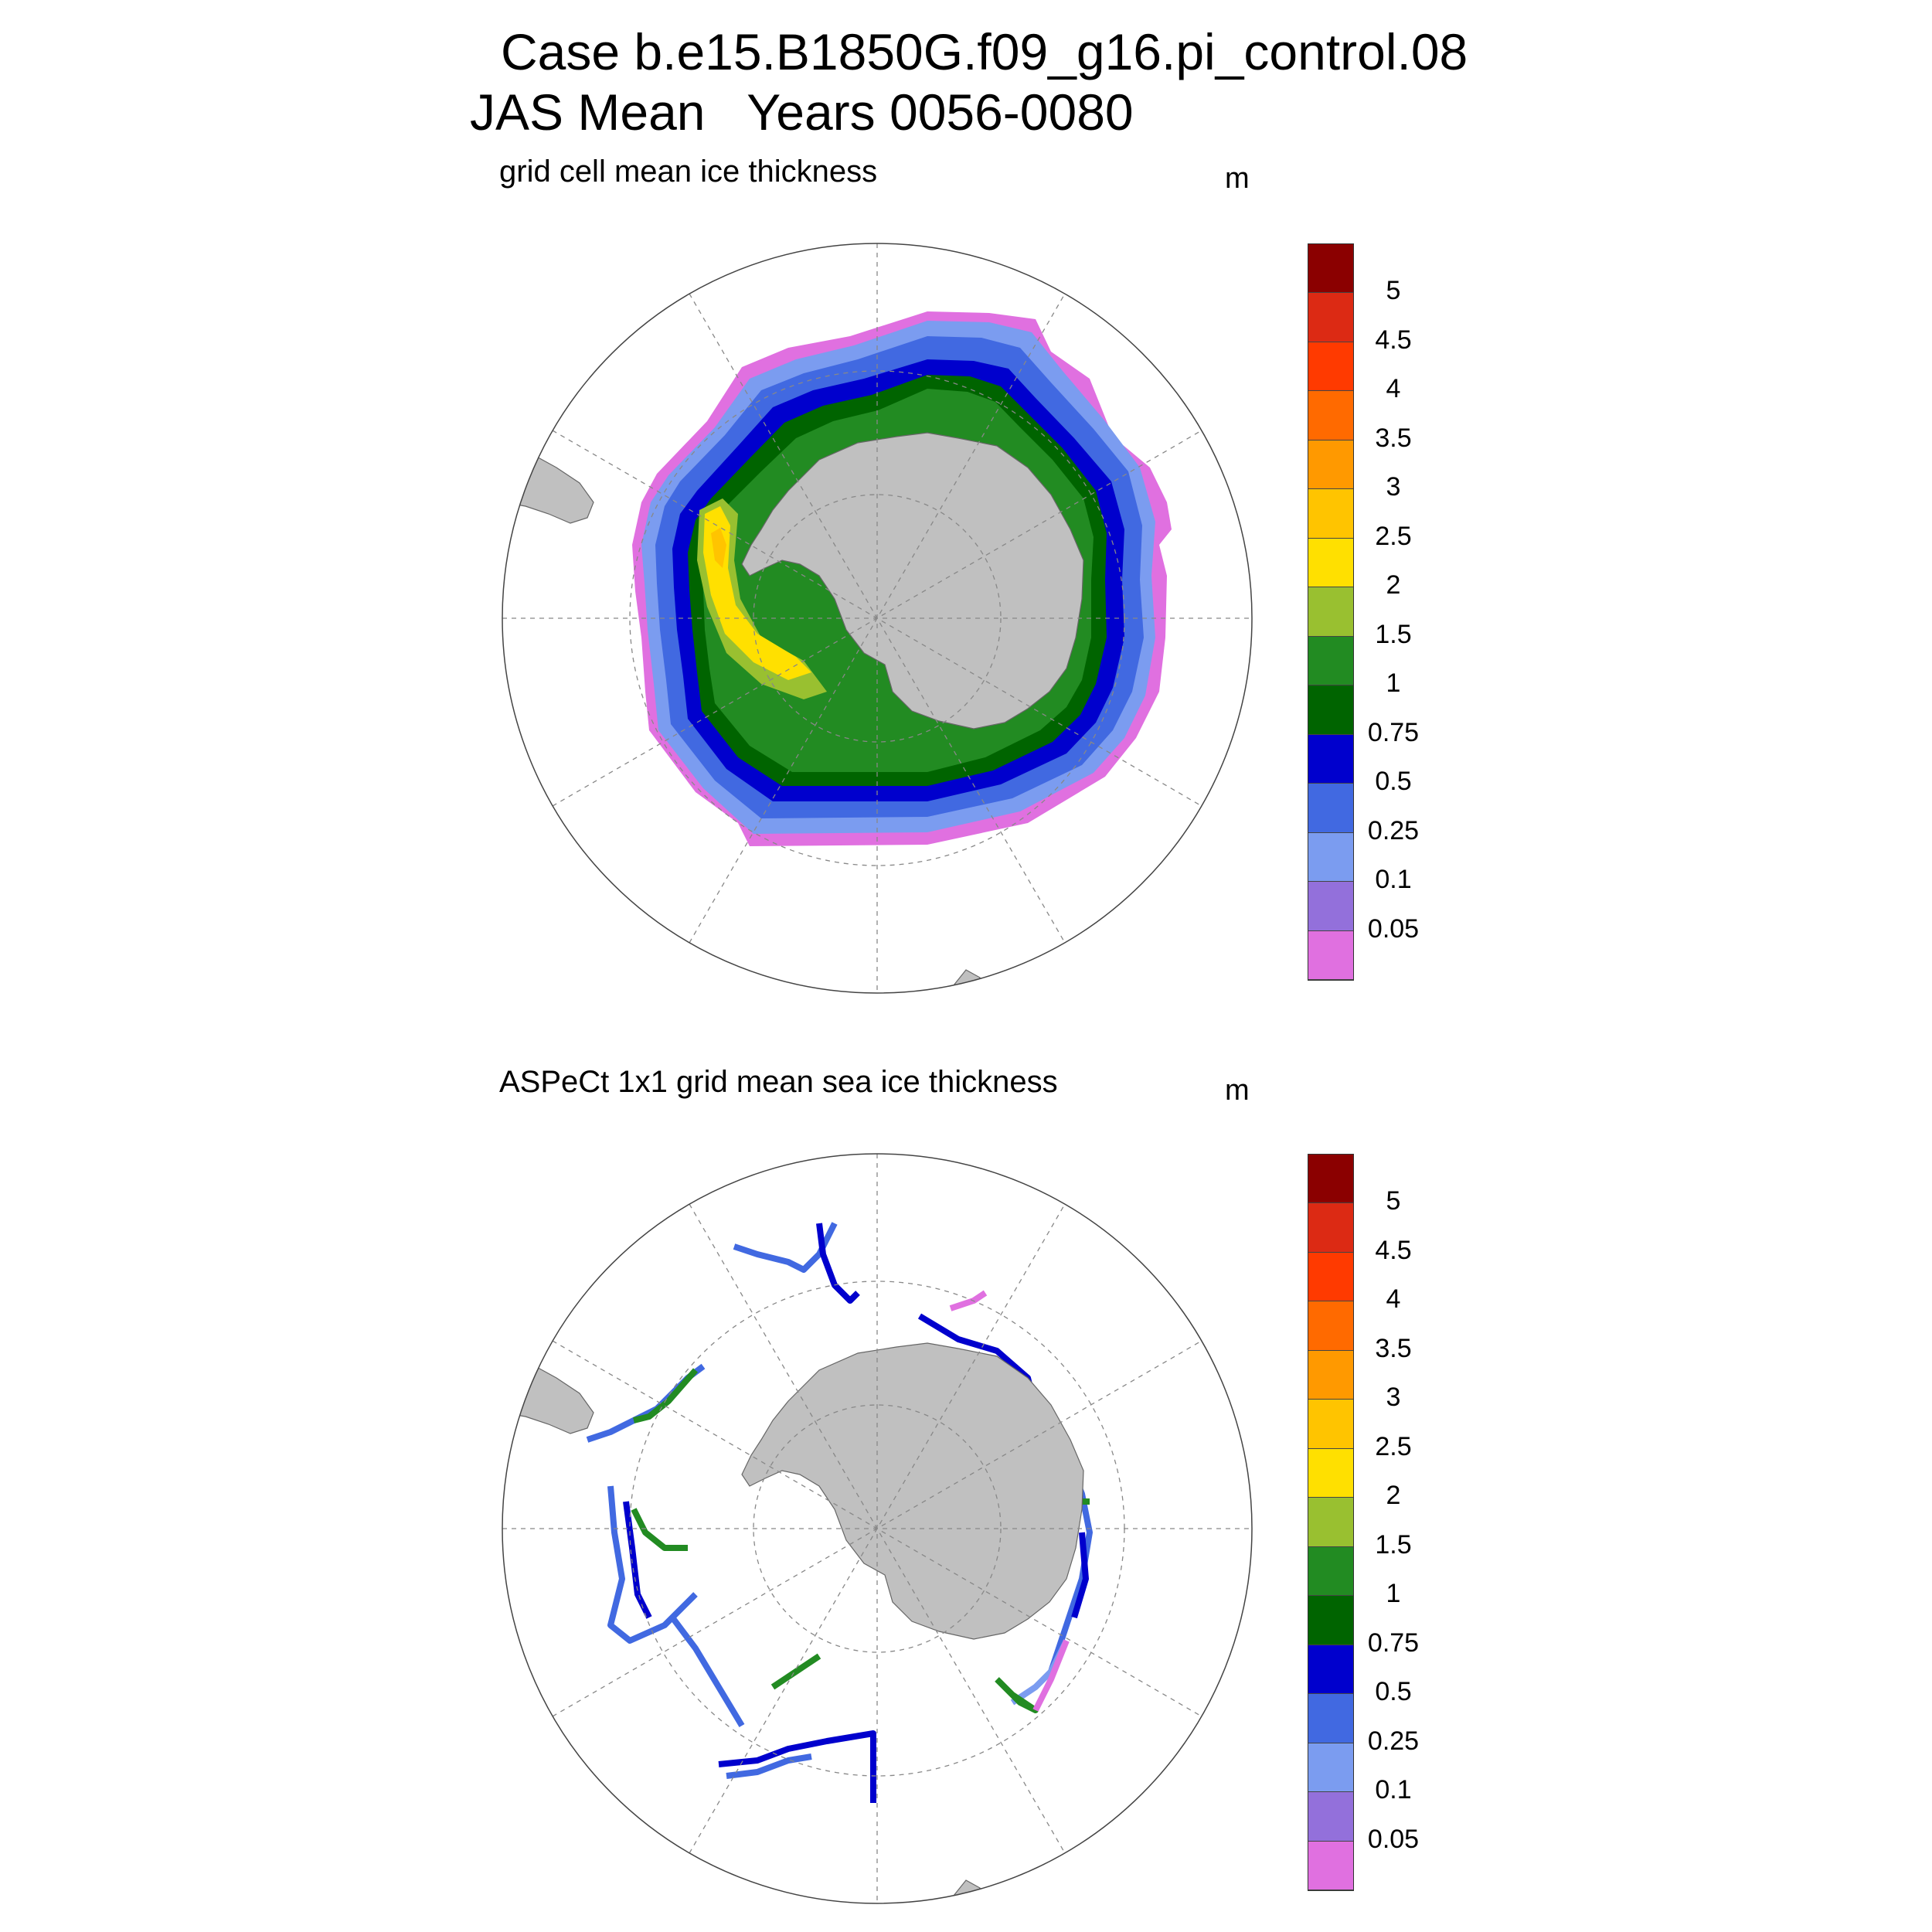 This screenshot has width=1932, height=1932. What do you see at coordinates (985, 51) in the screenshot?
I see `figure-title-case: Case b.e15.B1850G.f09_g16.pi_control.08` at bounding box center [985, 51].